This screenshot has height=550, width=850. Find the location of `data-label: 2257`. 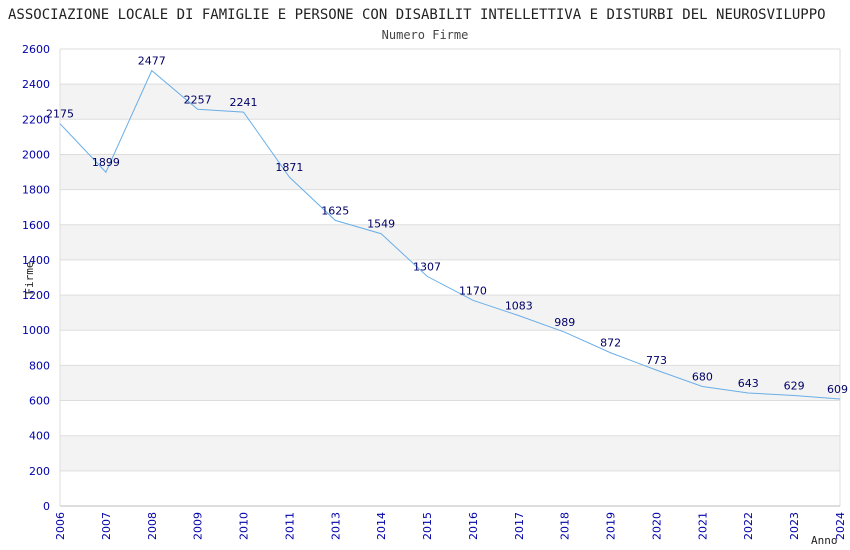

data-label: 2257 is located at coordinates (198, 99).